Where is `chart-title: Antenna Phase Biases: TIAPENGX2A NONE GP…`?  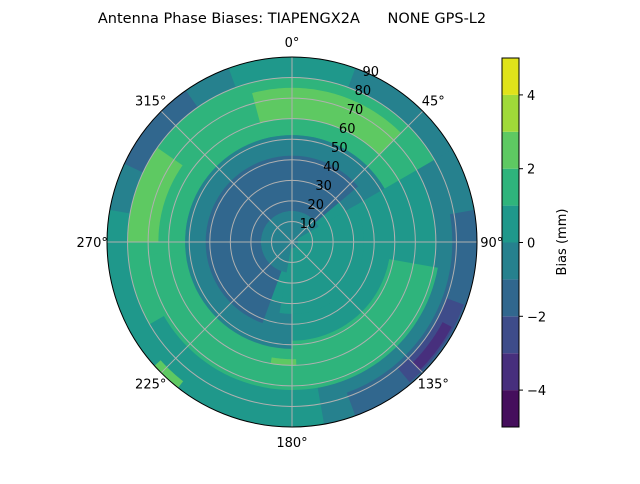 chart-title: Antenna Phase Biases: TIAPENGX2A NONE GP… is located at coordinates (292, 19).